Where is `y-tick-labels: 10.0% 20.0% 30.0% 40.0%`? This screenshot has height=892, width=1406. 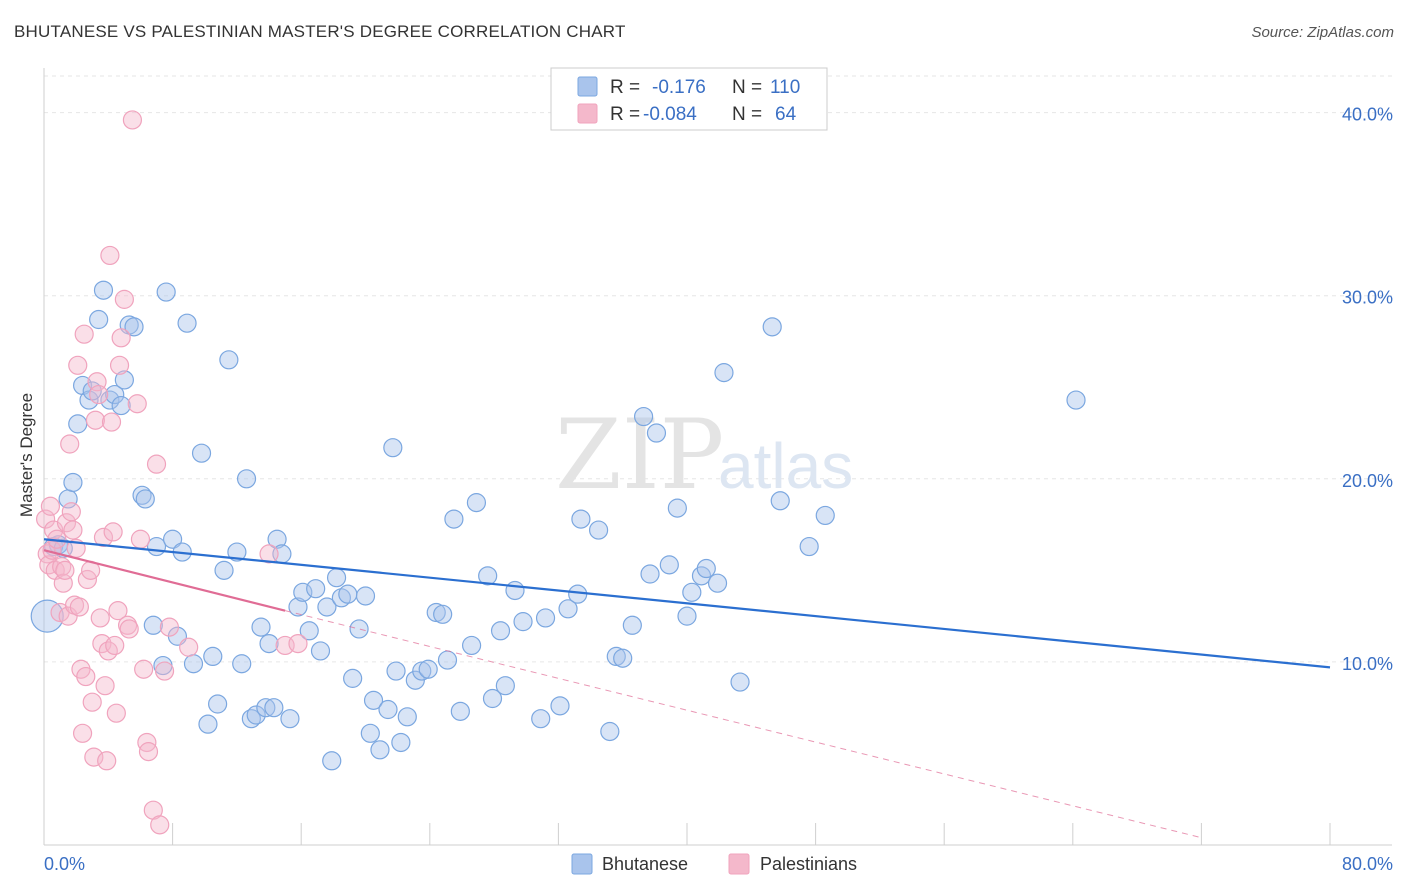
y-tick-labels: 10.0% 20.0% 30.0% 40.0% is located at coordinates (1367, 389).